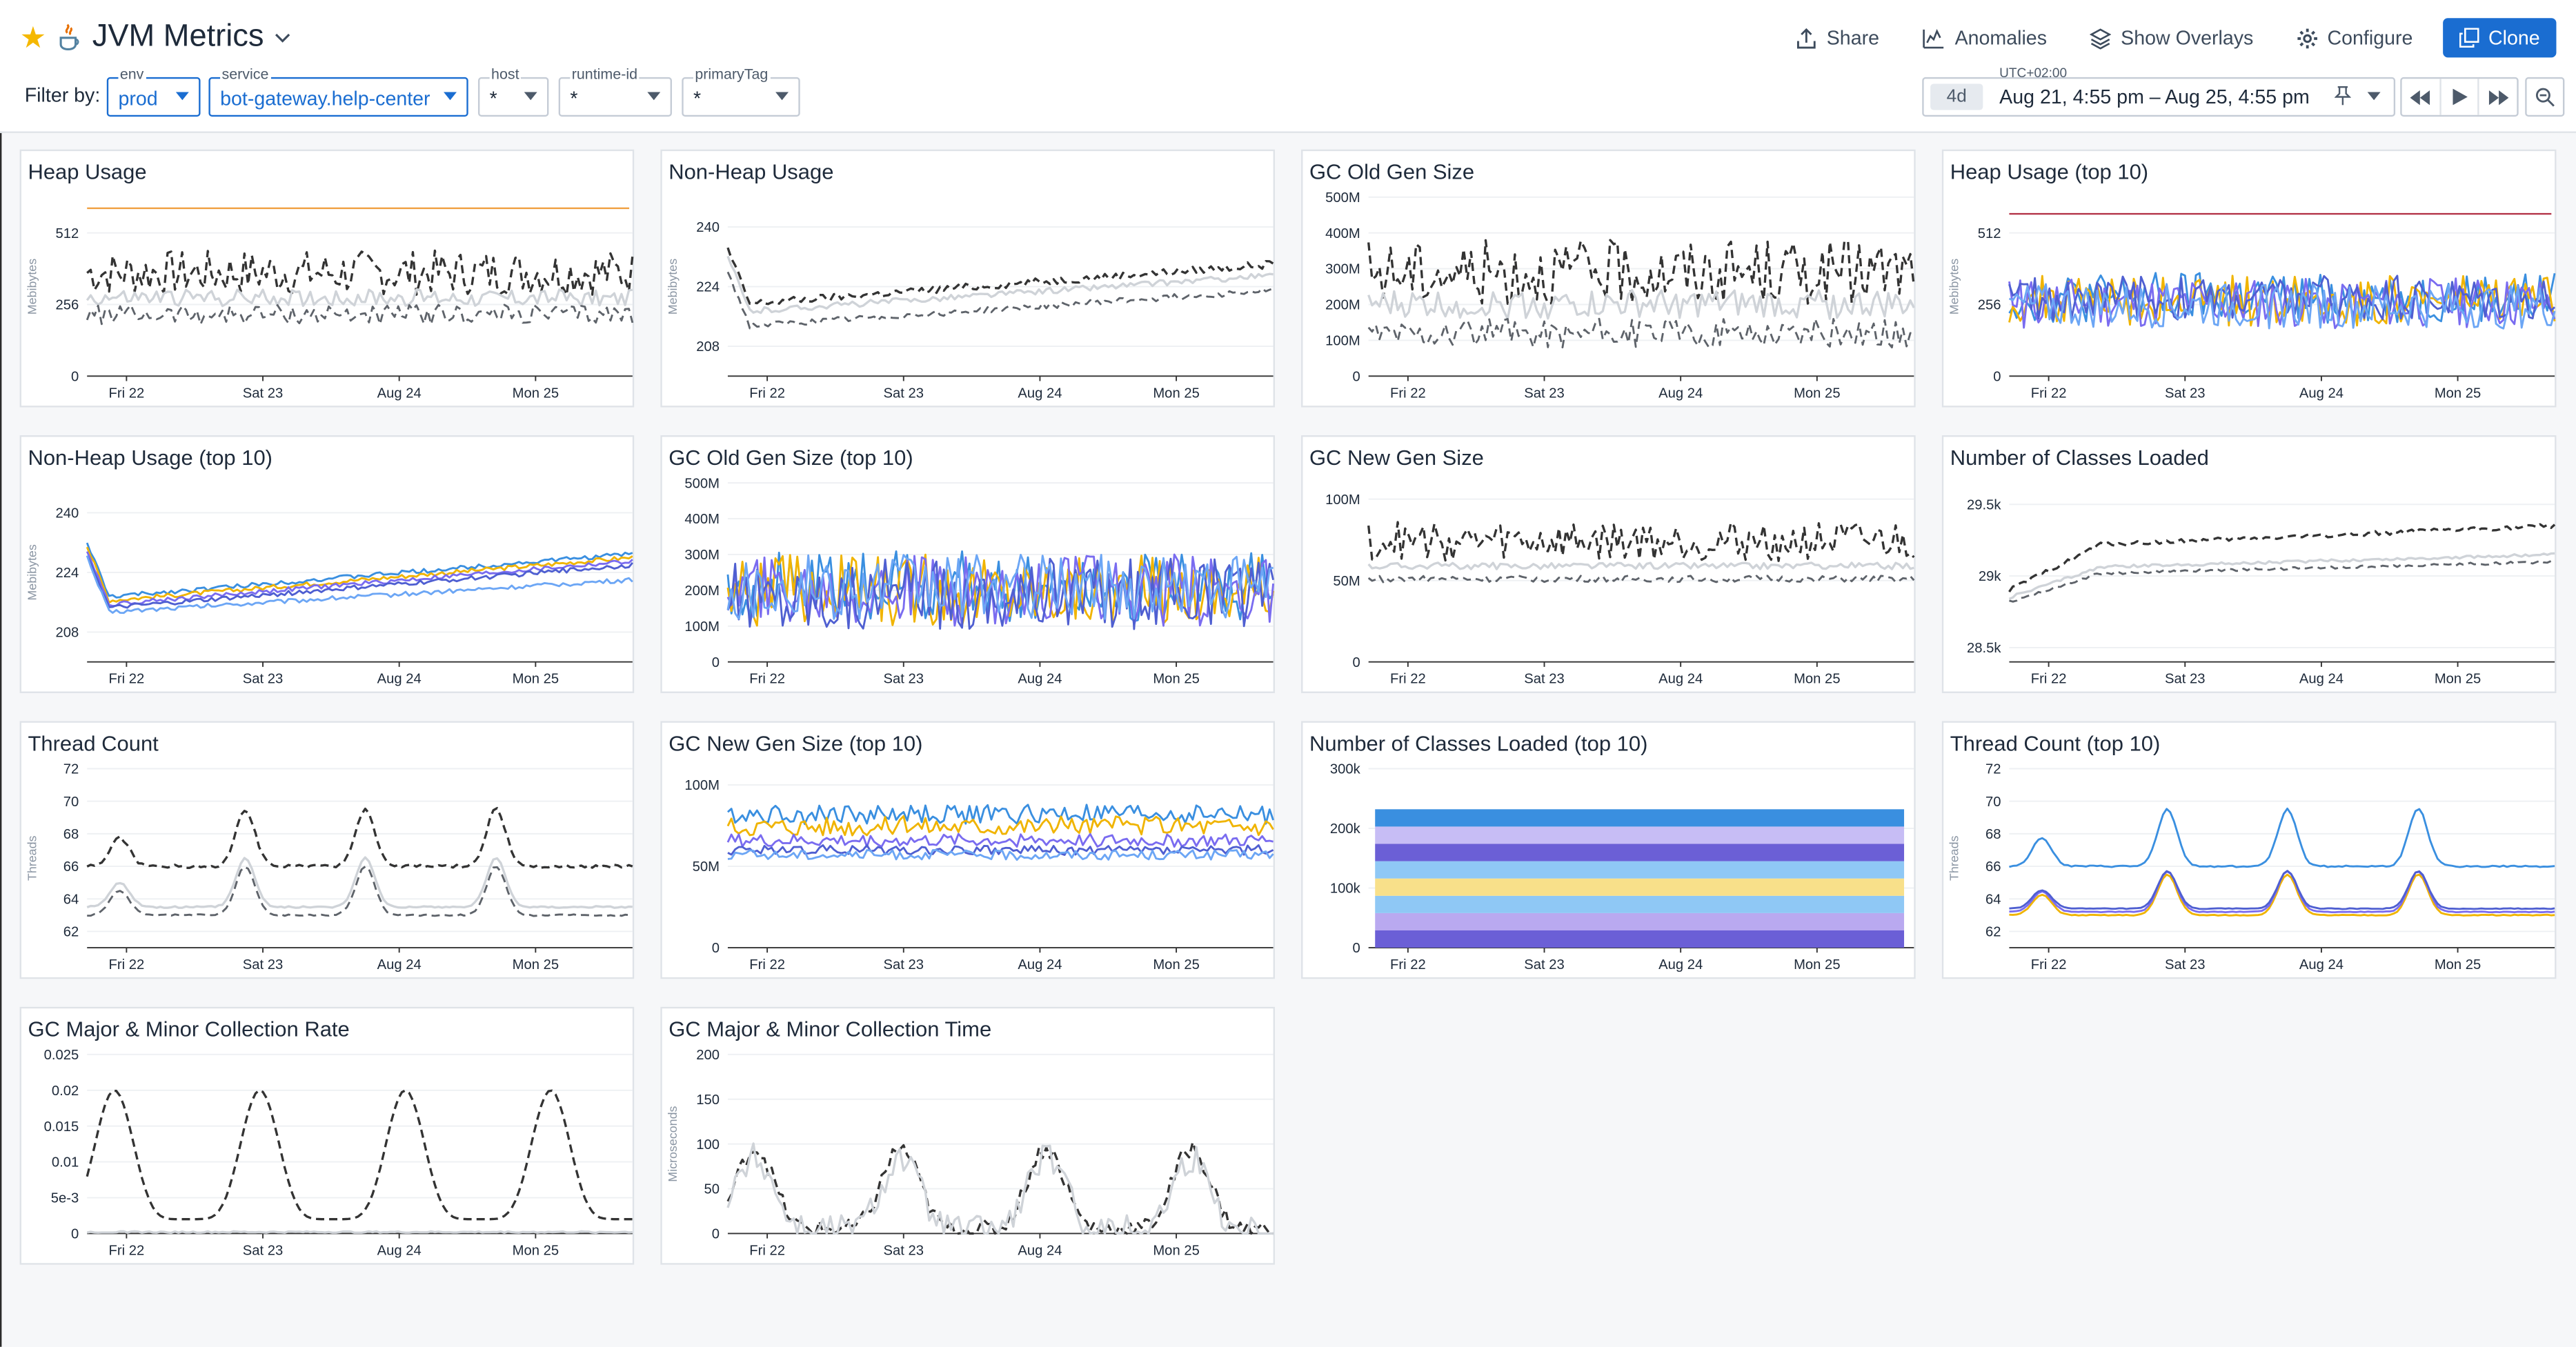  Describe the element at coordinates (2171, 37) in the screenshot. I see `show-overlays-button: Show Overlays` at that location.